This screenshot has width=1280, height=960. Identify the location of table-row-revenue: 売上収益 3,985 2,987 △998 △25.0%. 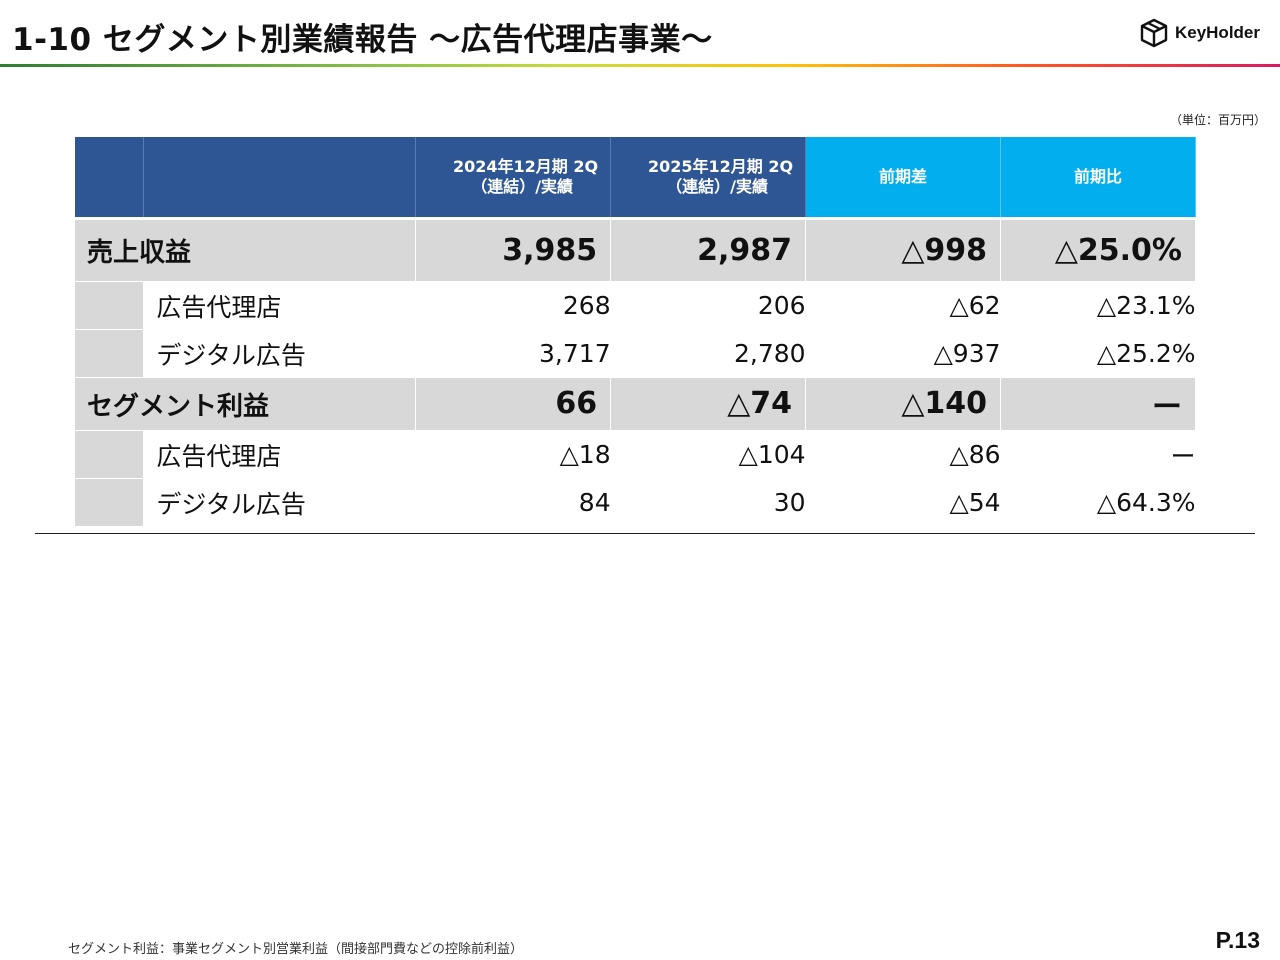
(635, 250).